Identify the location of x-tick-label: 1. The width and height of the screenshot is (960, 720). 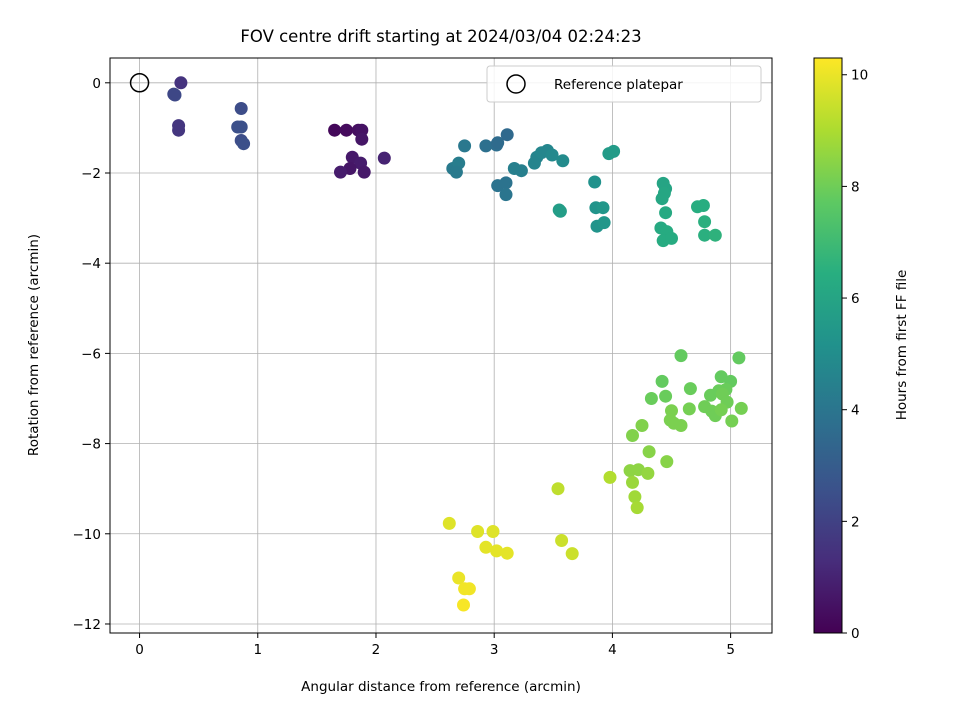
(257, 650).